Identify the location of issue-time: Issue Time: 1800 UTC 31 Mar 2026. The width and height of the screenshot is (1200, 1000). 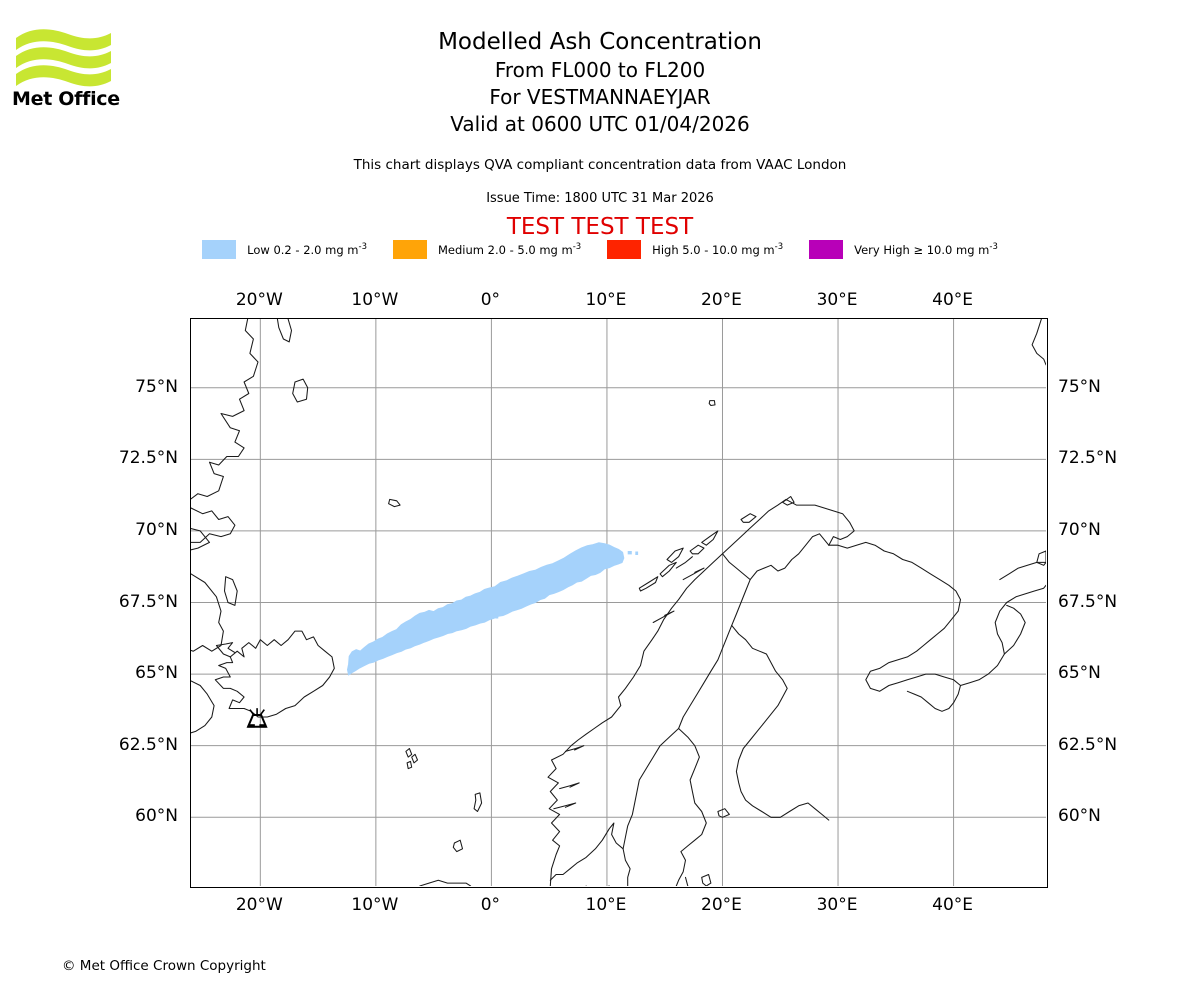
(600, 198).